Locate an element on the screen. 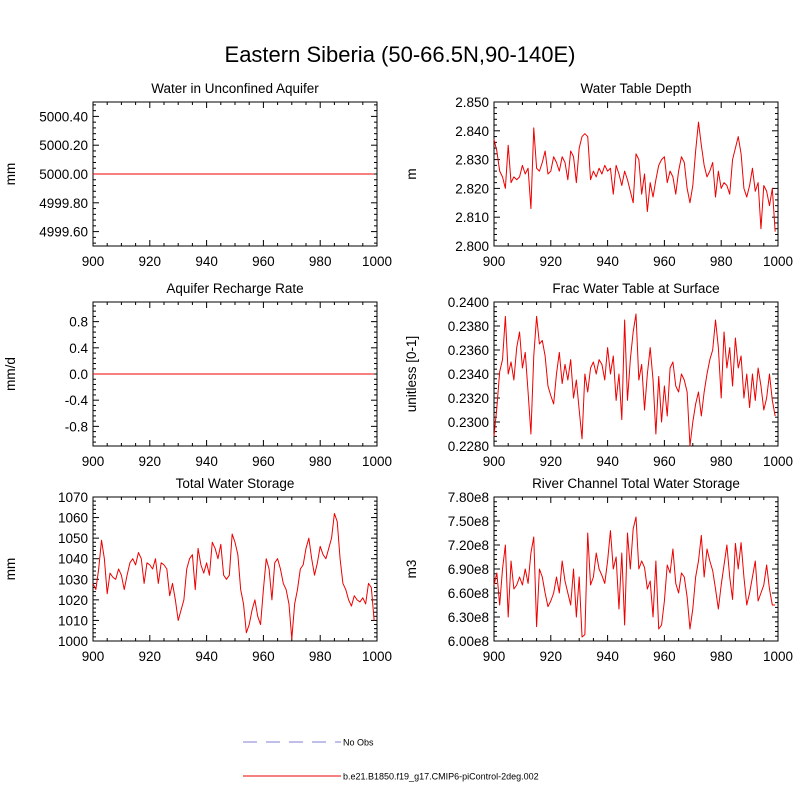 The height and width of the screenshot is (800, 800). y-tick-label: -0.4 is located at coordinates (77, 400).